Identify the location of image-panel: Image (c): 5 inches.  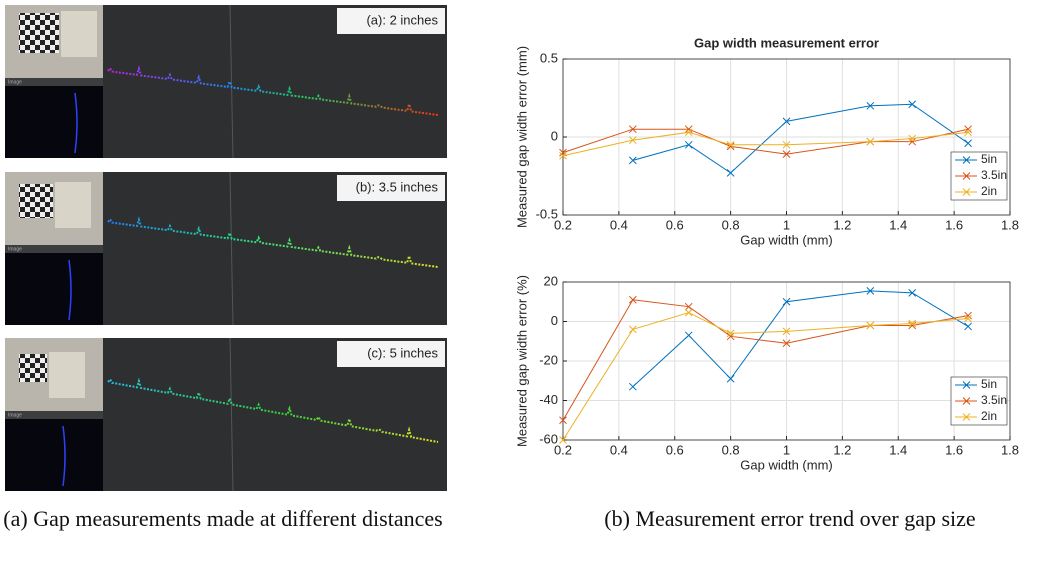
(226, 414).